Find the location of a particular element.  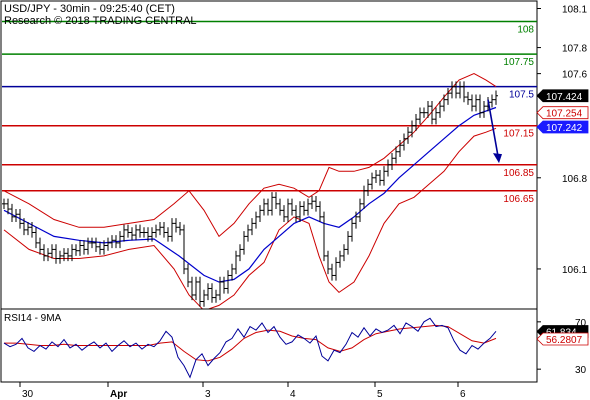

chart-subtitle: Research © 2018 TRADING CENTRAL is located at coordinates (100, 21).